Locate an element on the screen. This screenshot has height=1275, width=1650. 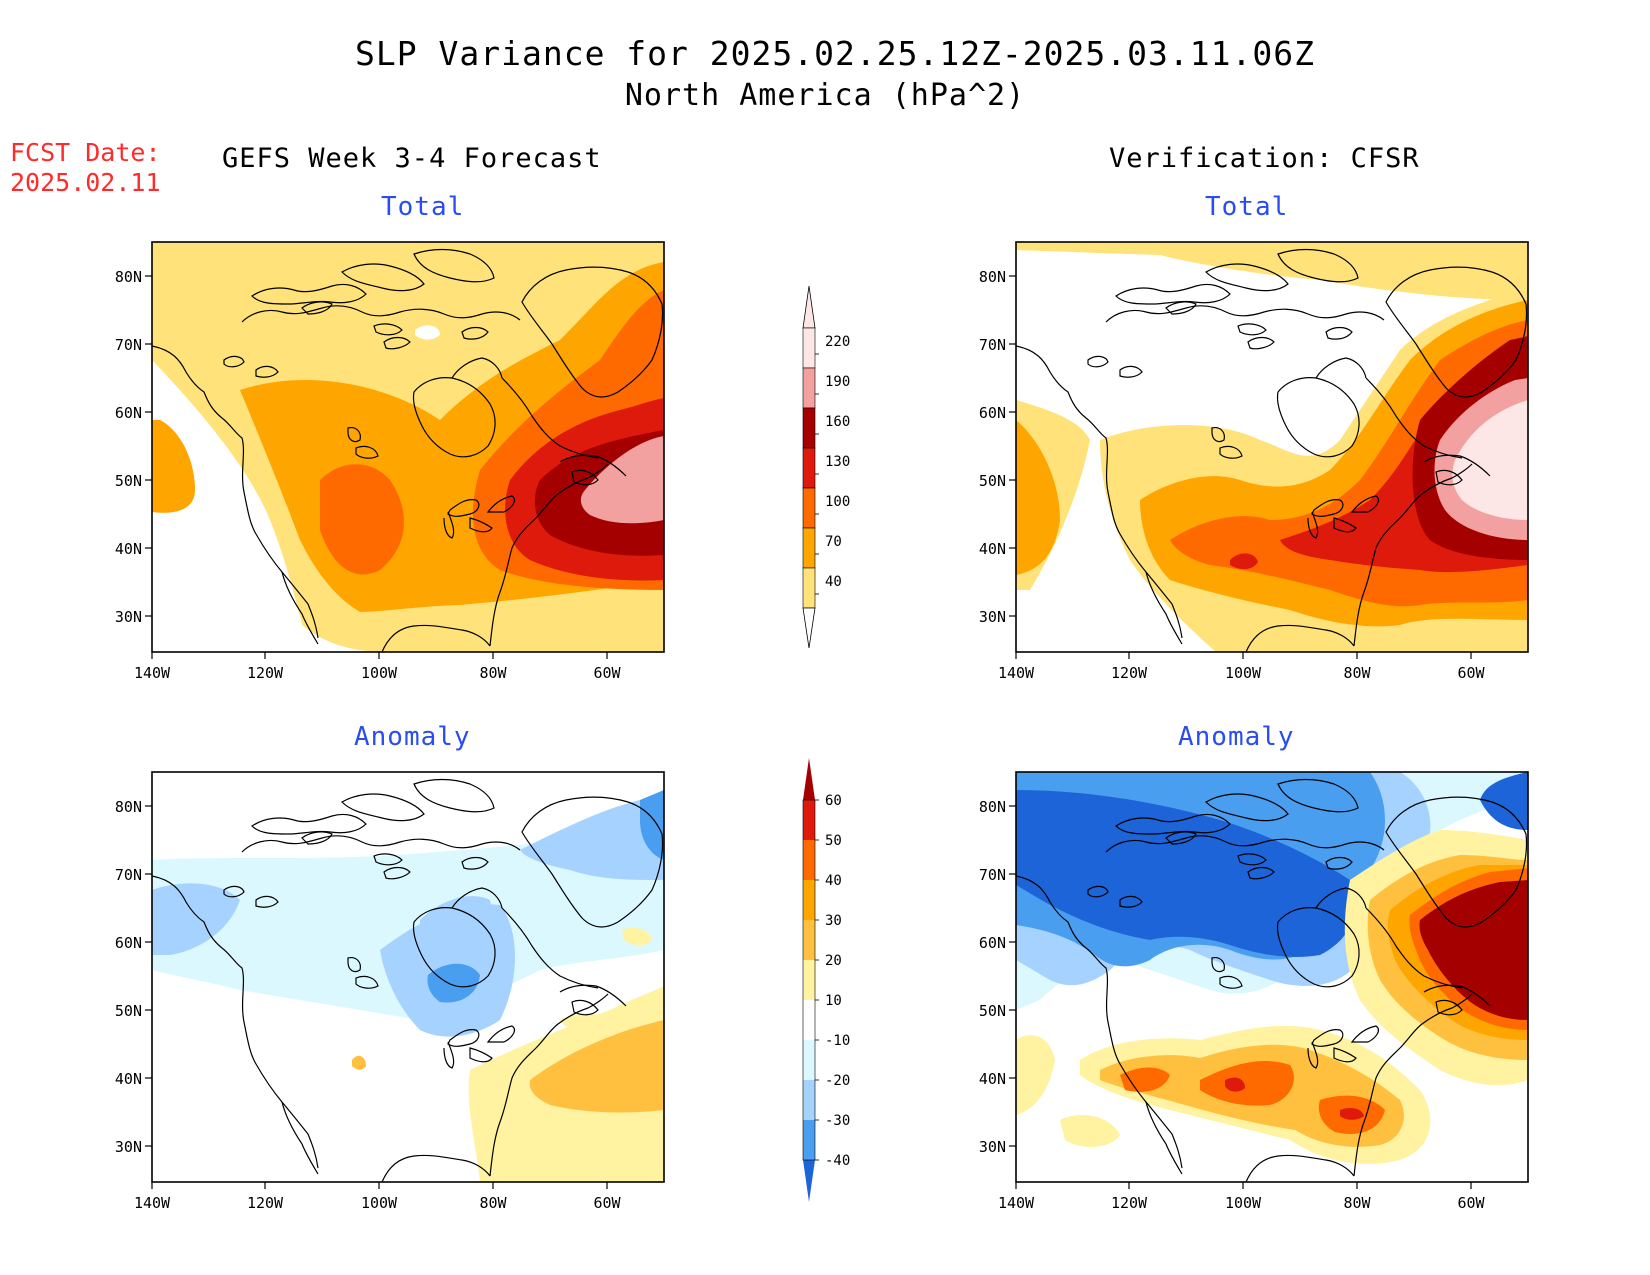
colorbar-level-label: 130 is located at coordinates (837, 462).